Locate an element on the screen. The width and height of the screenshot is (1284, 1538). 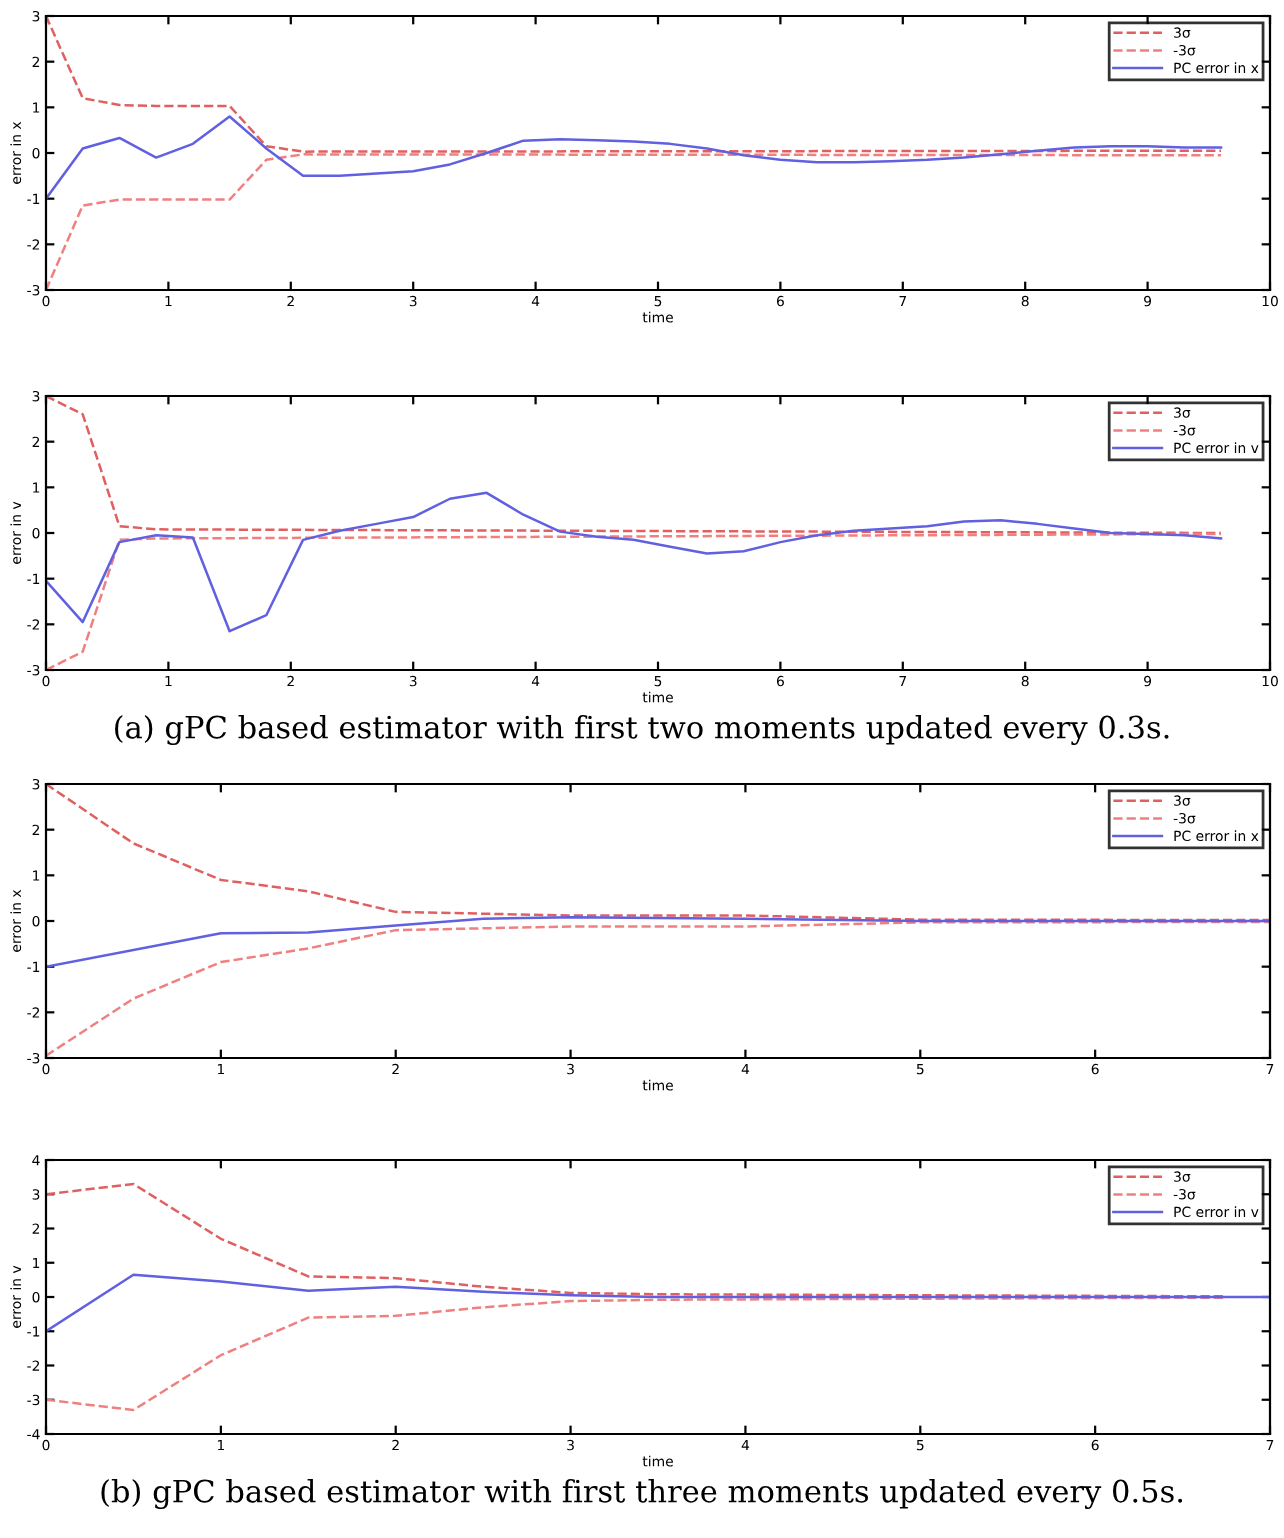
text: (a) gPC based estimator with first two moments updated every 0.3s. is located at coordinates (642, 730).